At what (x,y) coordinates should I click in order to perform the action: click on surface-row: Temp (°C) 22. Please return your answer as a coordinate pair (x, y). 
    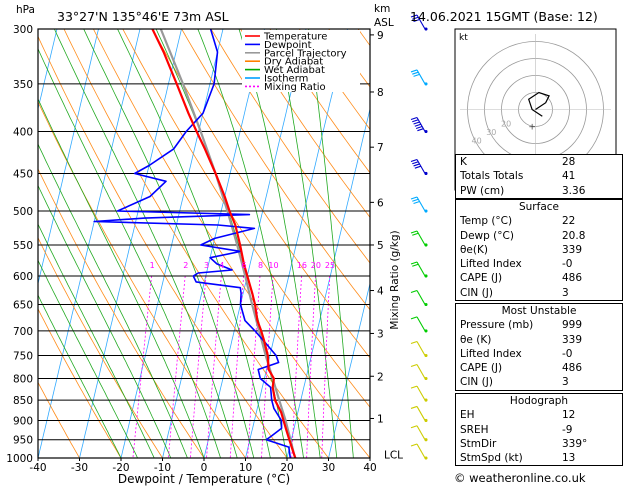
    Looking at the image, I should click on (539, 221).